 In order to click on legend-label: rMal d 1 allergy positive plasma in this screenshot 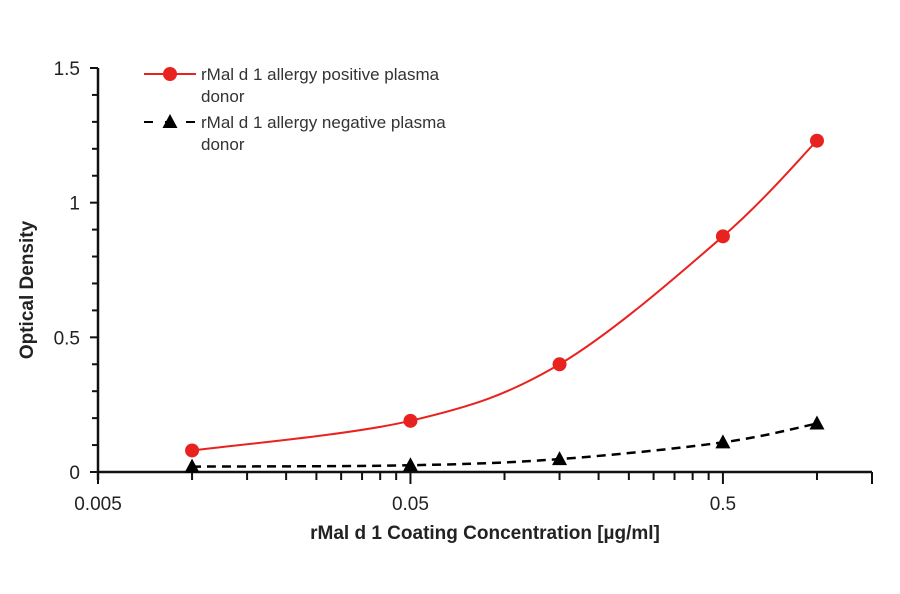, I will do `click(320, 74)`.